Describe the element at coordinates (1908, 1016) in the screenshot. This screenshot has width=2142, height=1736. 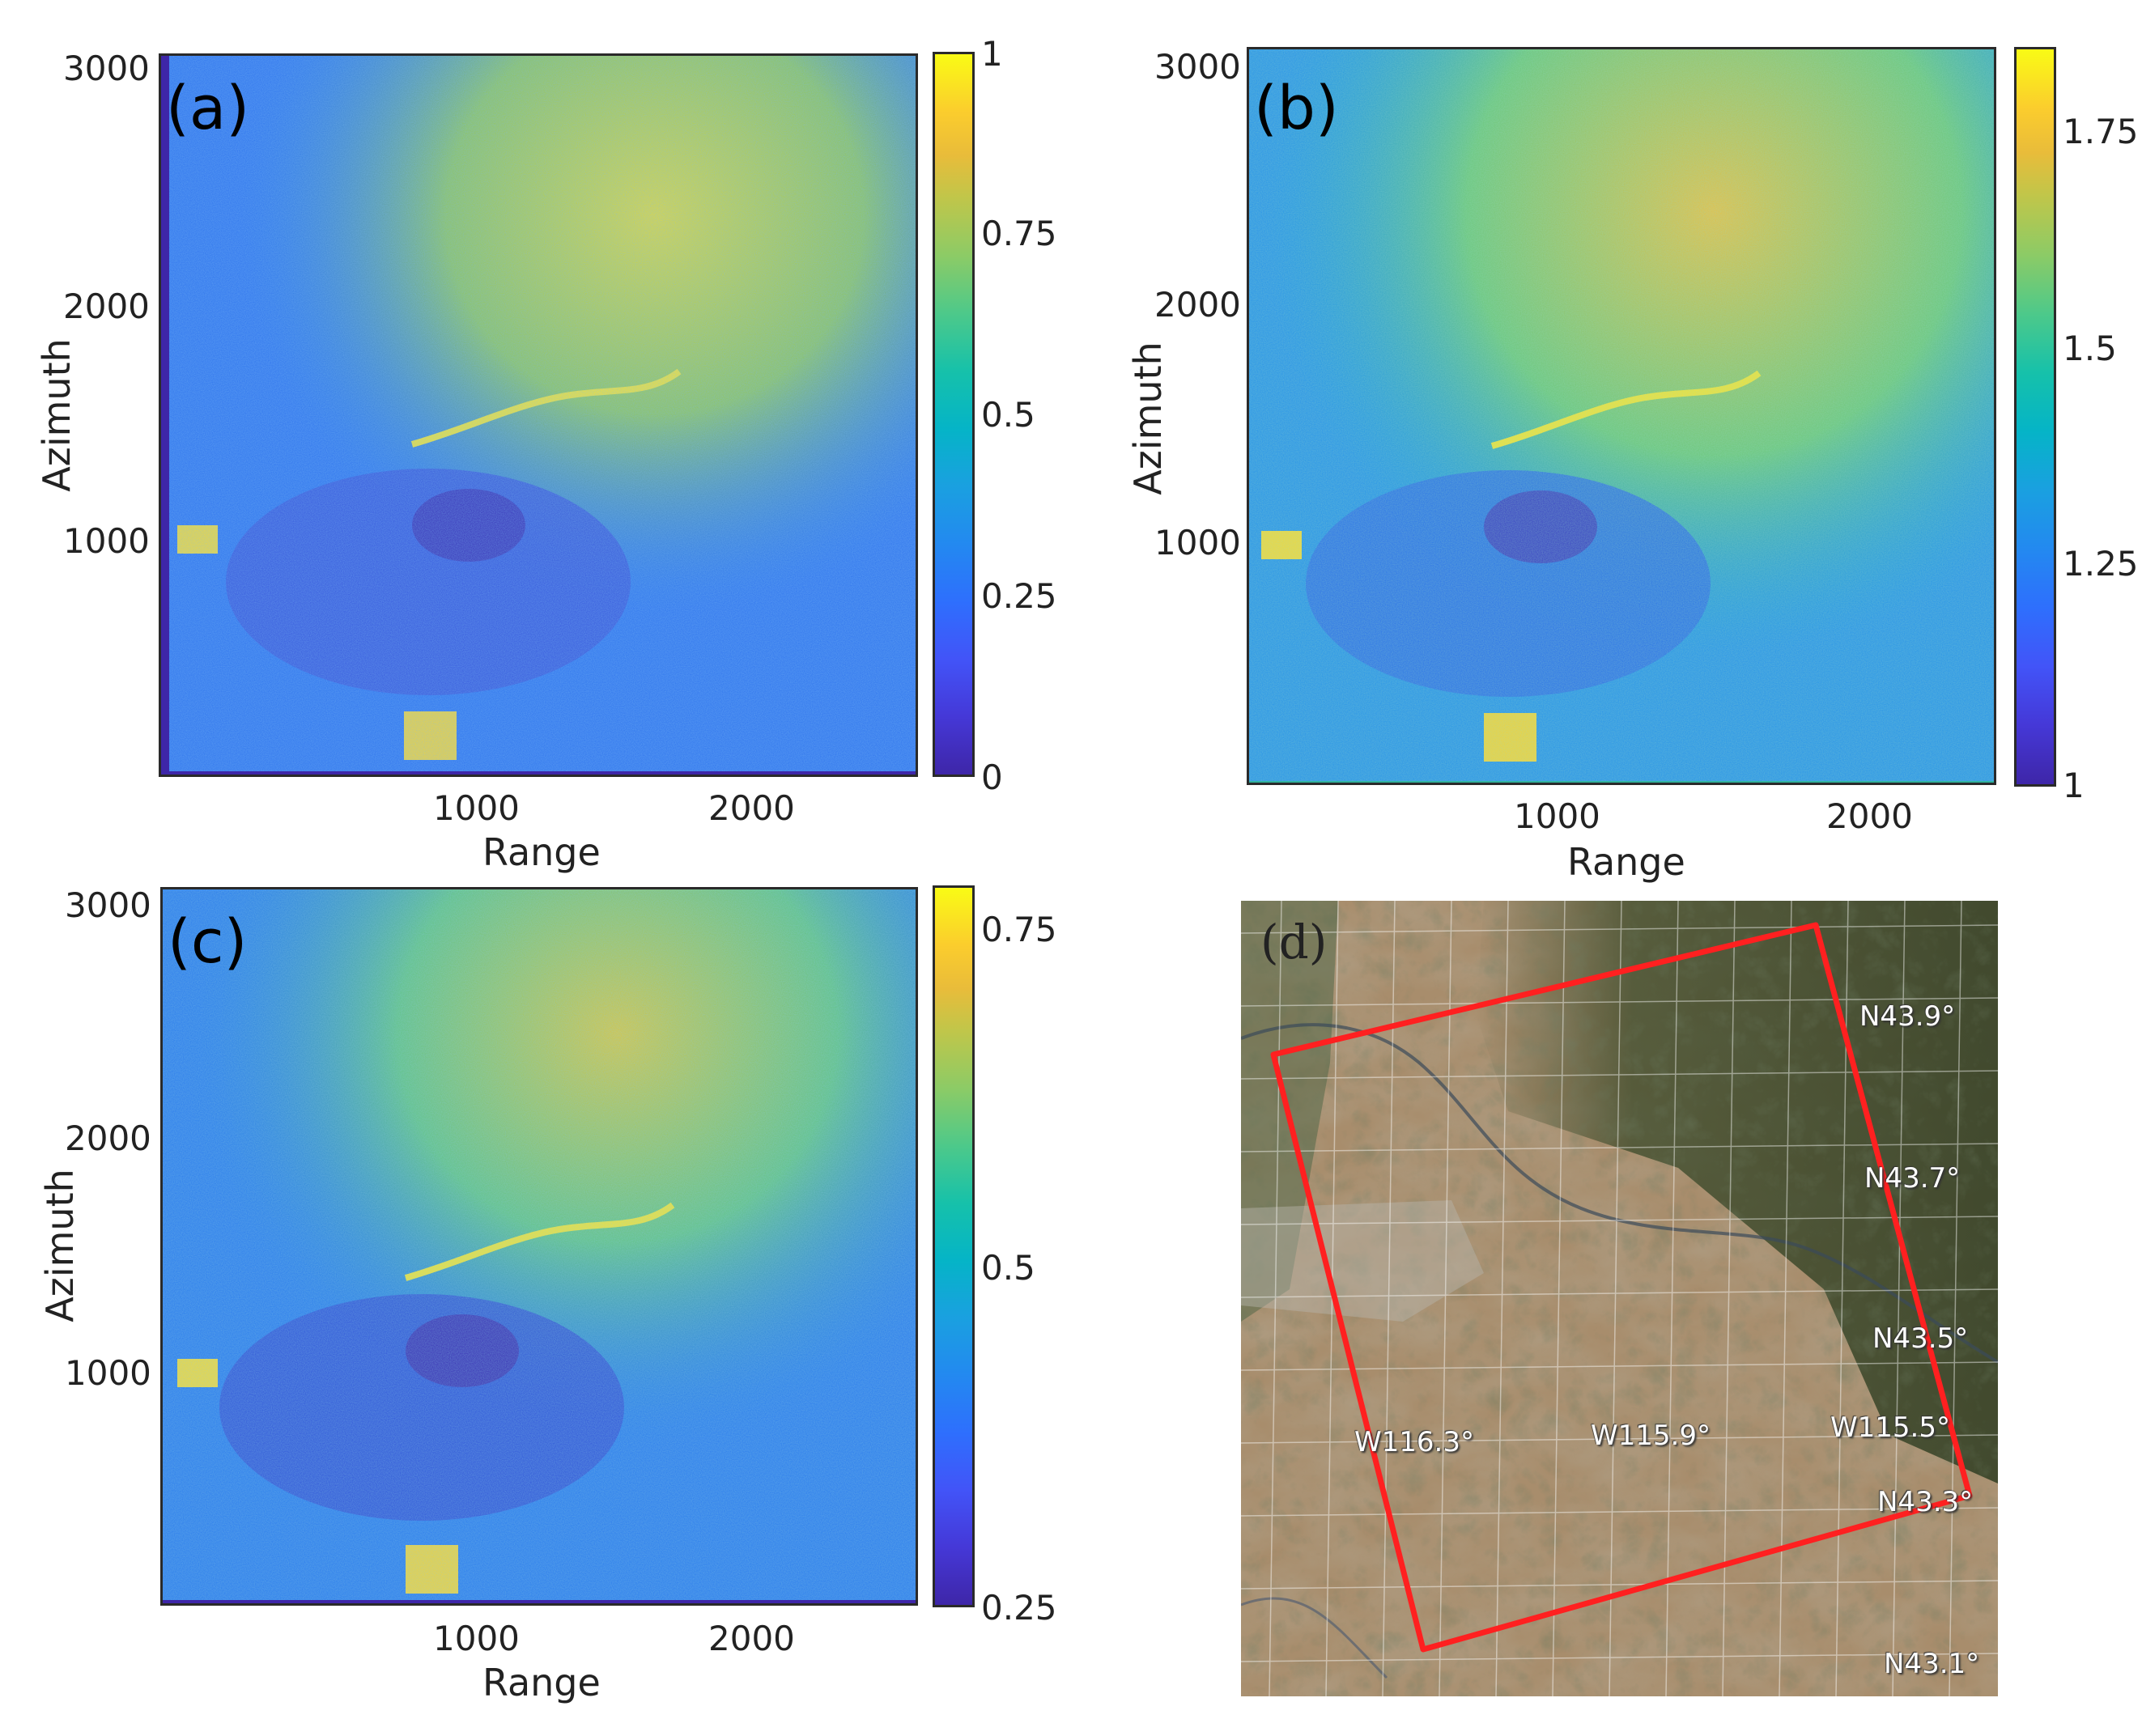
I see `lat-label-43-9: N43.9°` at that location.